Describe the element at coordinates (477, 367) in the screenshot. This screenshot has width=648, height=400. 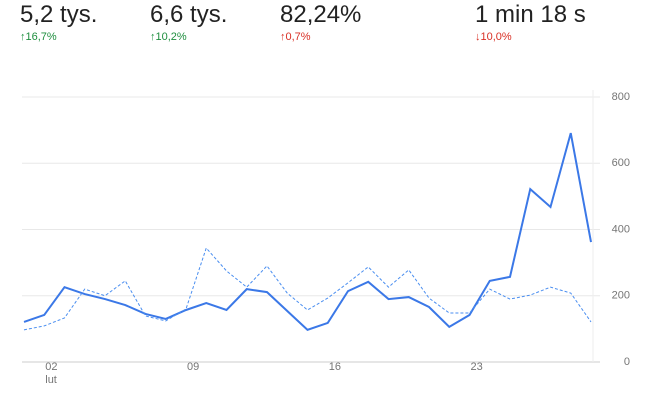
I see `x-tick-label: 23` at that location.